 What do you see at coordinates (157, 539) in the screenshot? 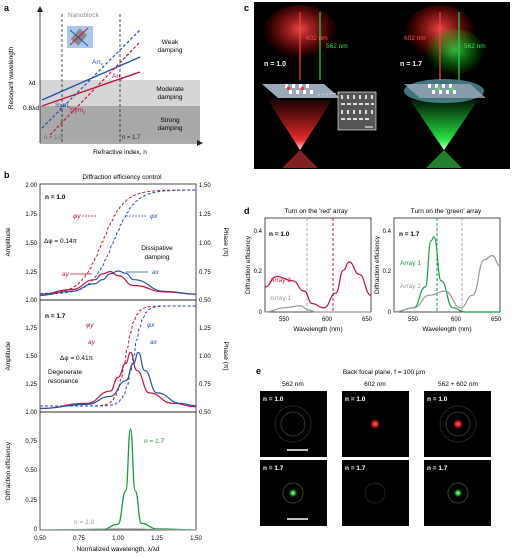
I see `b-x-tick: 1.25` at bounding box center [157, 539].